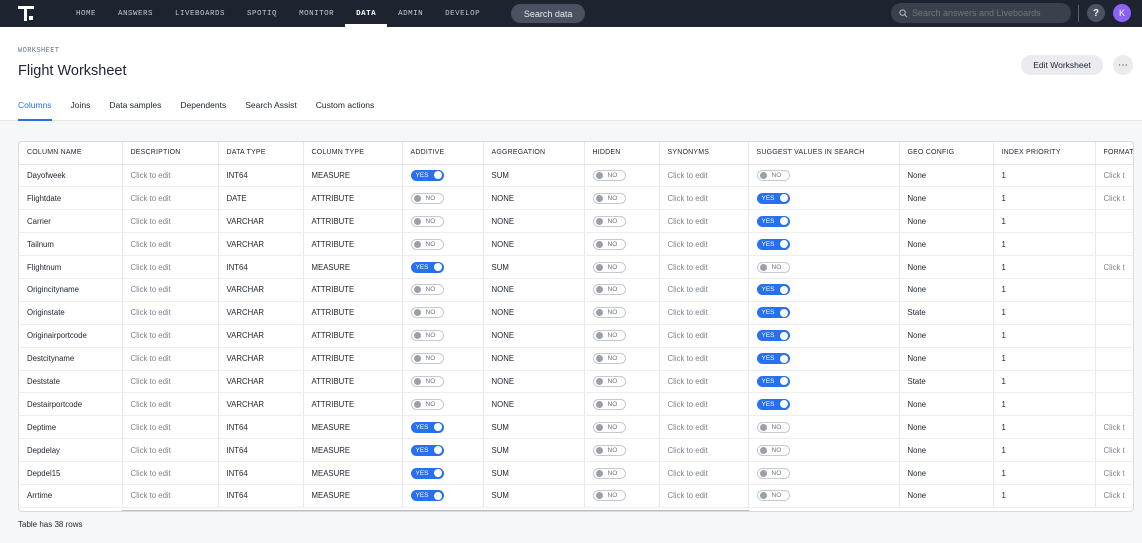 This screenshot has height=543, width=1142. Describe the element at coordinates (946, 153) in the screenshot. I see `column-header-geo-config: GEO CONFIG` at that location.